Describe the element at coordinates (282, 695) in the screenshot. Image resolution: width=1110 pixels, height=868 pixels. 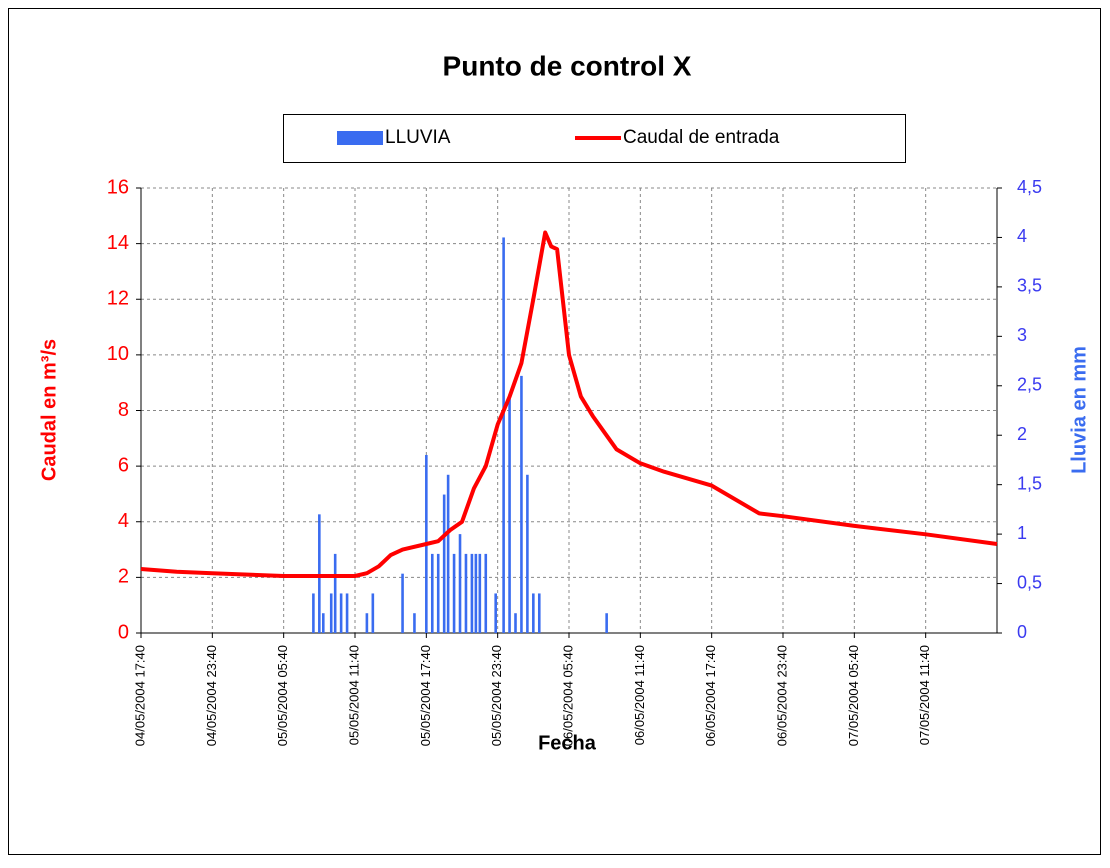
I see `x-tick-label: 05/05/2004 05:40` at that location.